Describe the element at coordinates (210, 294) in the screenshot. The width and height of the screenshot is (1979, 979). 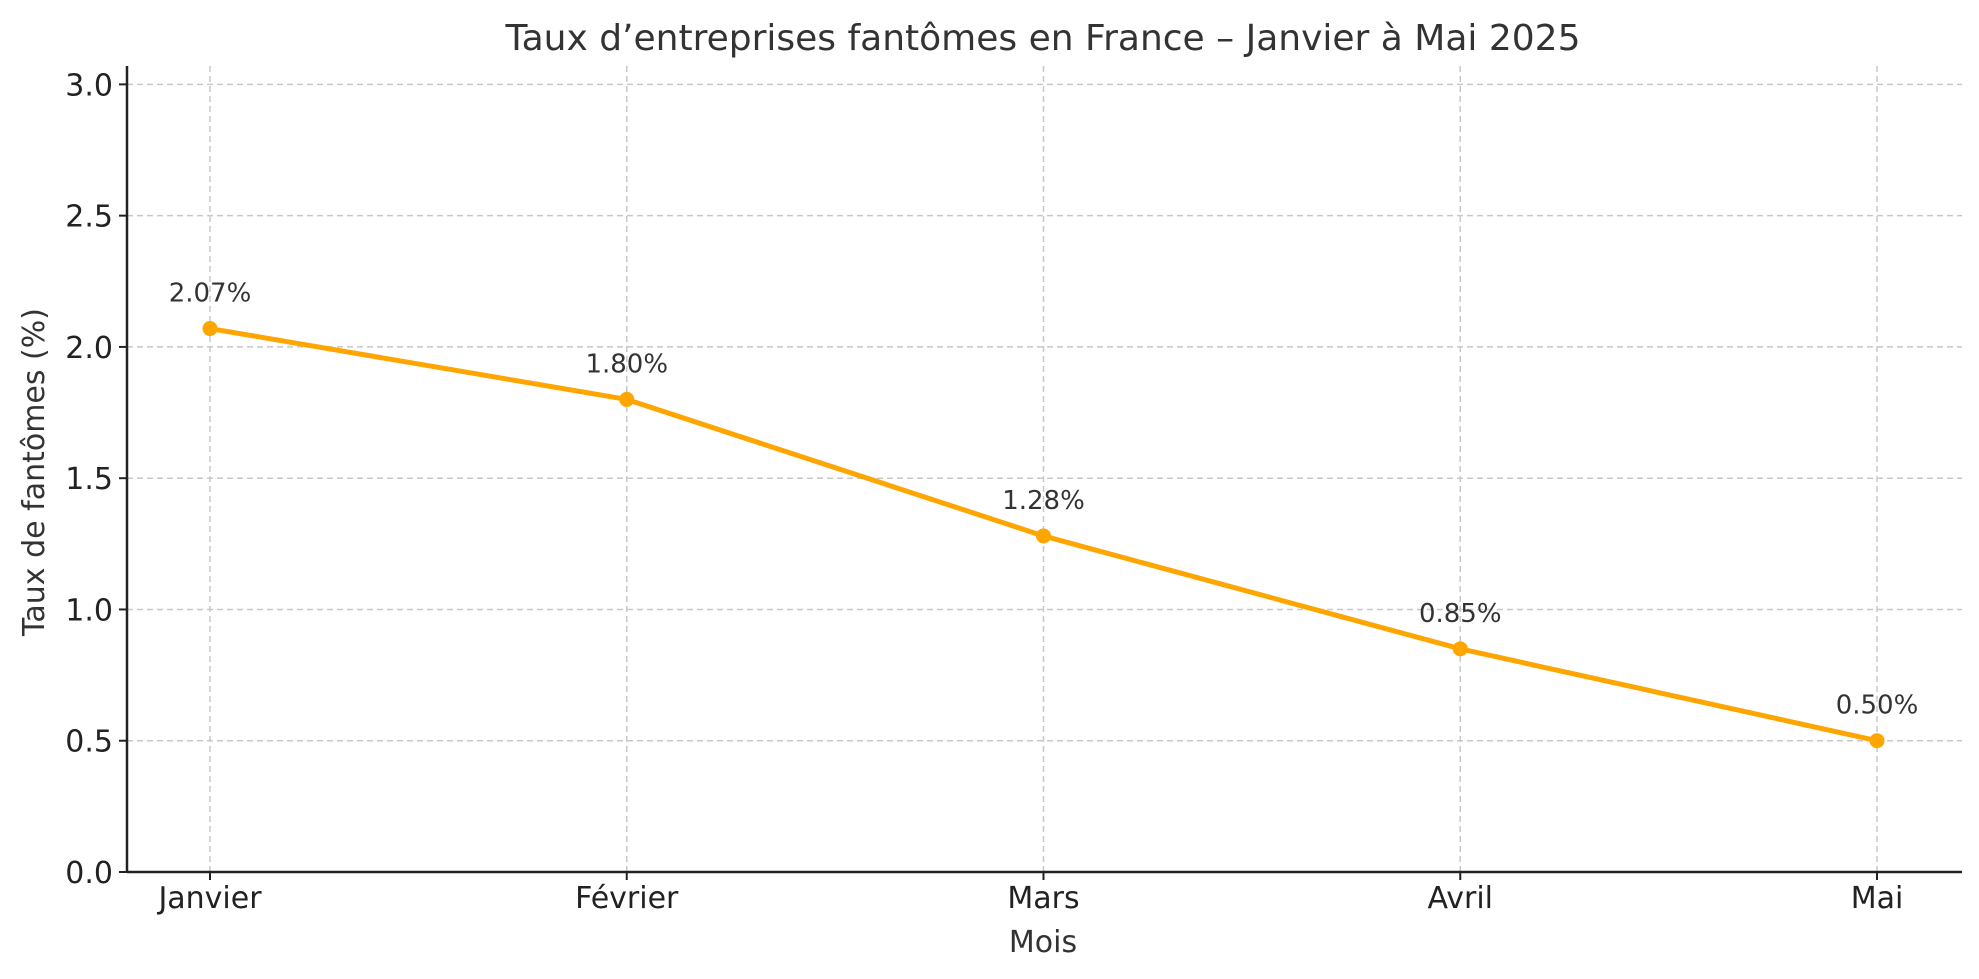
I see `data-label: 2.07%` at that location.